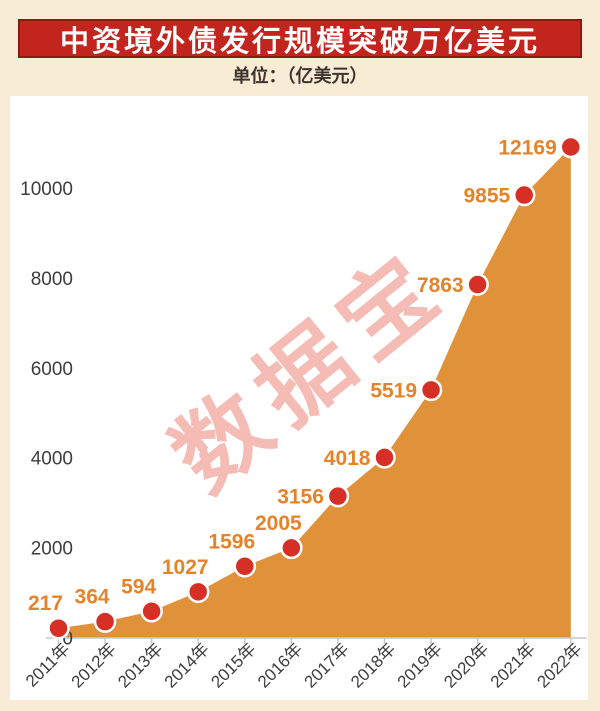  What do you see at coordinates (67, 639) in the screenshot?
I see `y-axis-label: 0` at bounding box center [67, 639].